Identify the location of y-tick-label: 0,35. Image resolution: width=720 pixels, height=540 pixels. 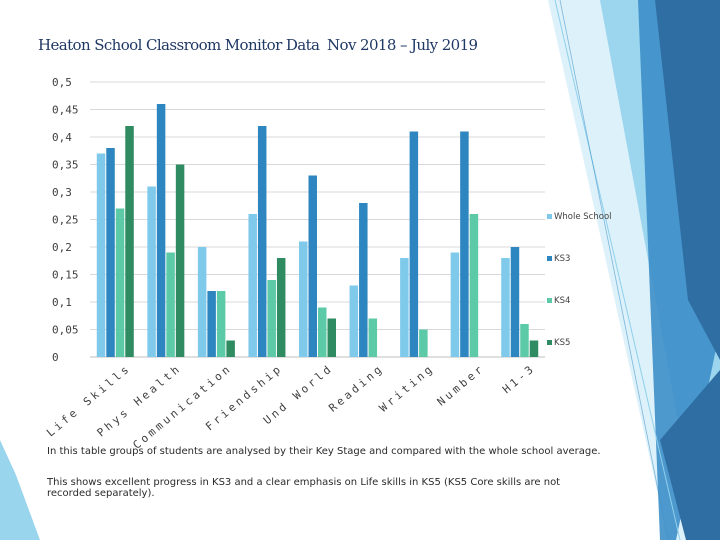
(65, 165).